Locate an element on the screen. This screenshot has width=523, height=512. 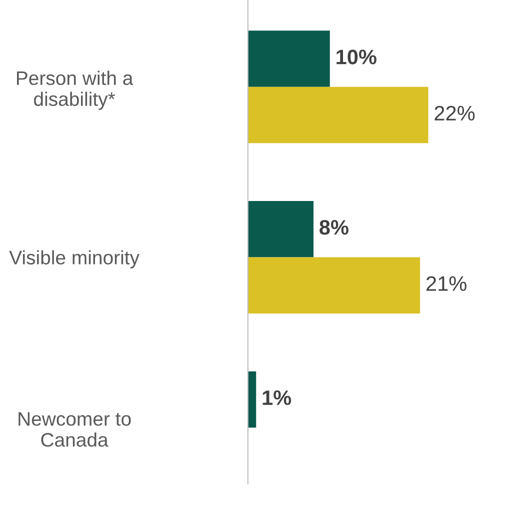
data-label: 21% is located at coordinates (446, 283).